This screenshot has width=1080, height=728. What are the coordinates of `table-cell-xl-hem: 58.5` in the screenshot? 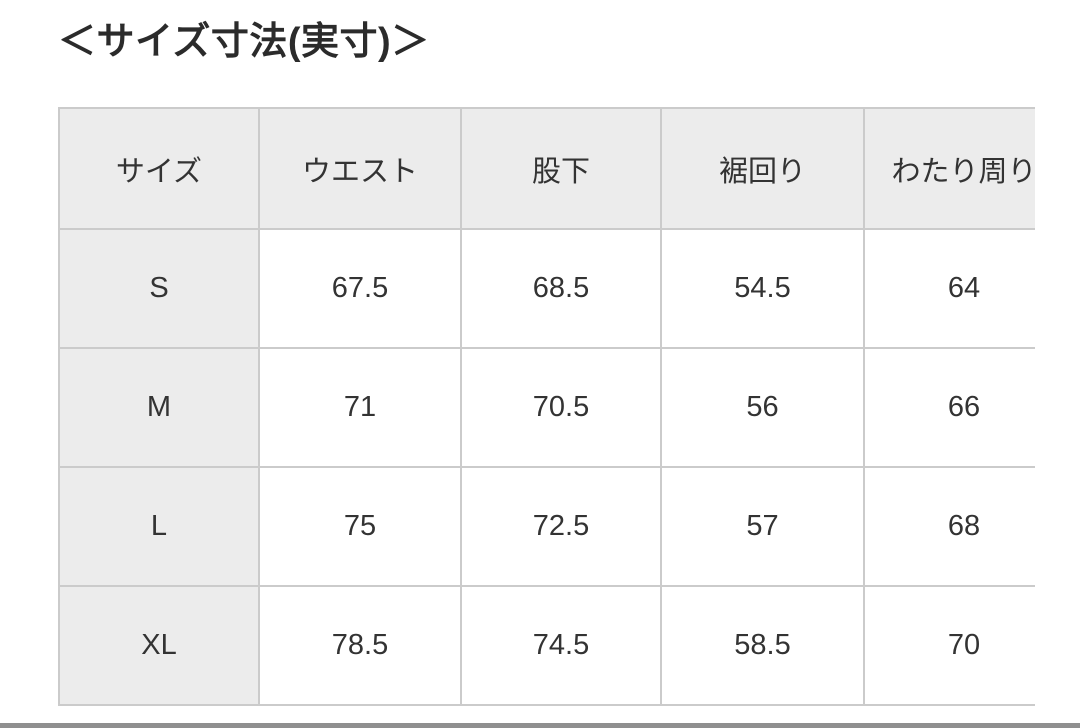 It's located at (762, 645).